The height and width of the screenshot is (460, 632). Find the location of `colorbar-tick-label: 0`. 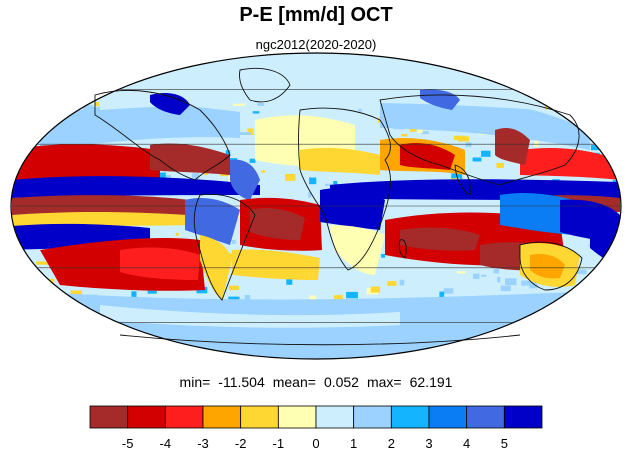

colorbar-tick-label: 0 is located at coordinates (315, 443).